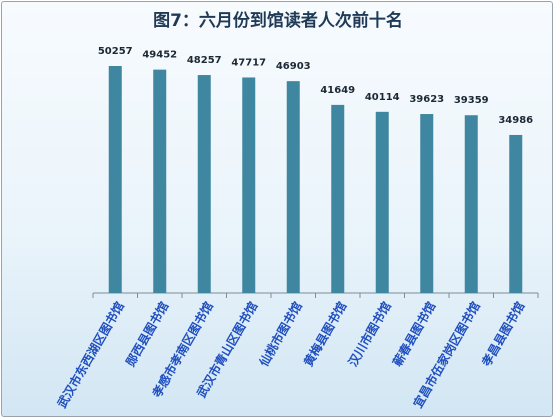 The image size is (556, 420). Describe the element at coordinates (248, 62) in the screenshot. I see `data-label: 47717` at that location.